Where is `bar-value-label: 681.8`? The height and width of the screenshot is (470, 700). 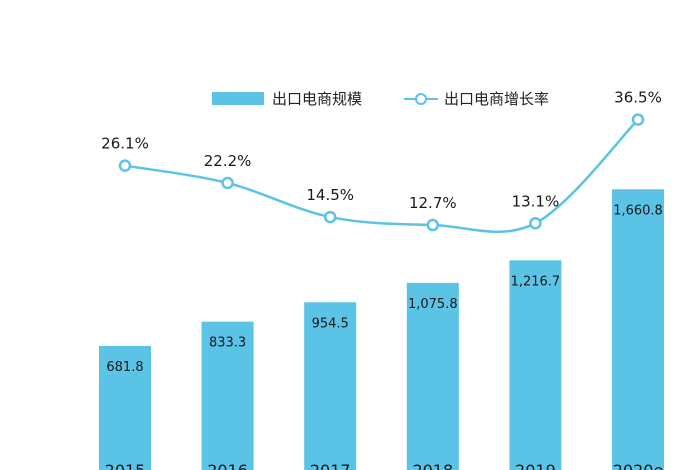 bar-value-label: 681.8 is located at coordinates (124, 367).